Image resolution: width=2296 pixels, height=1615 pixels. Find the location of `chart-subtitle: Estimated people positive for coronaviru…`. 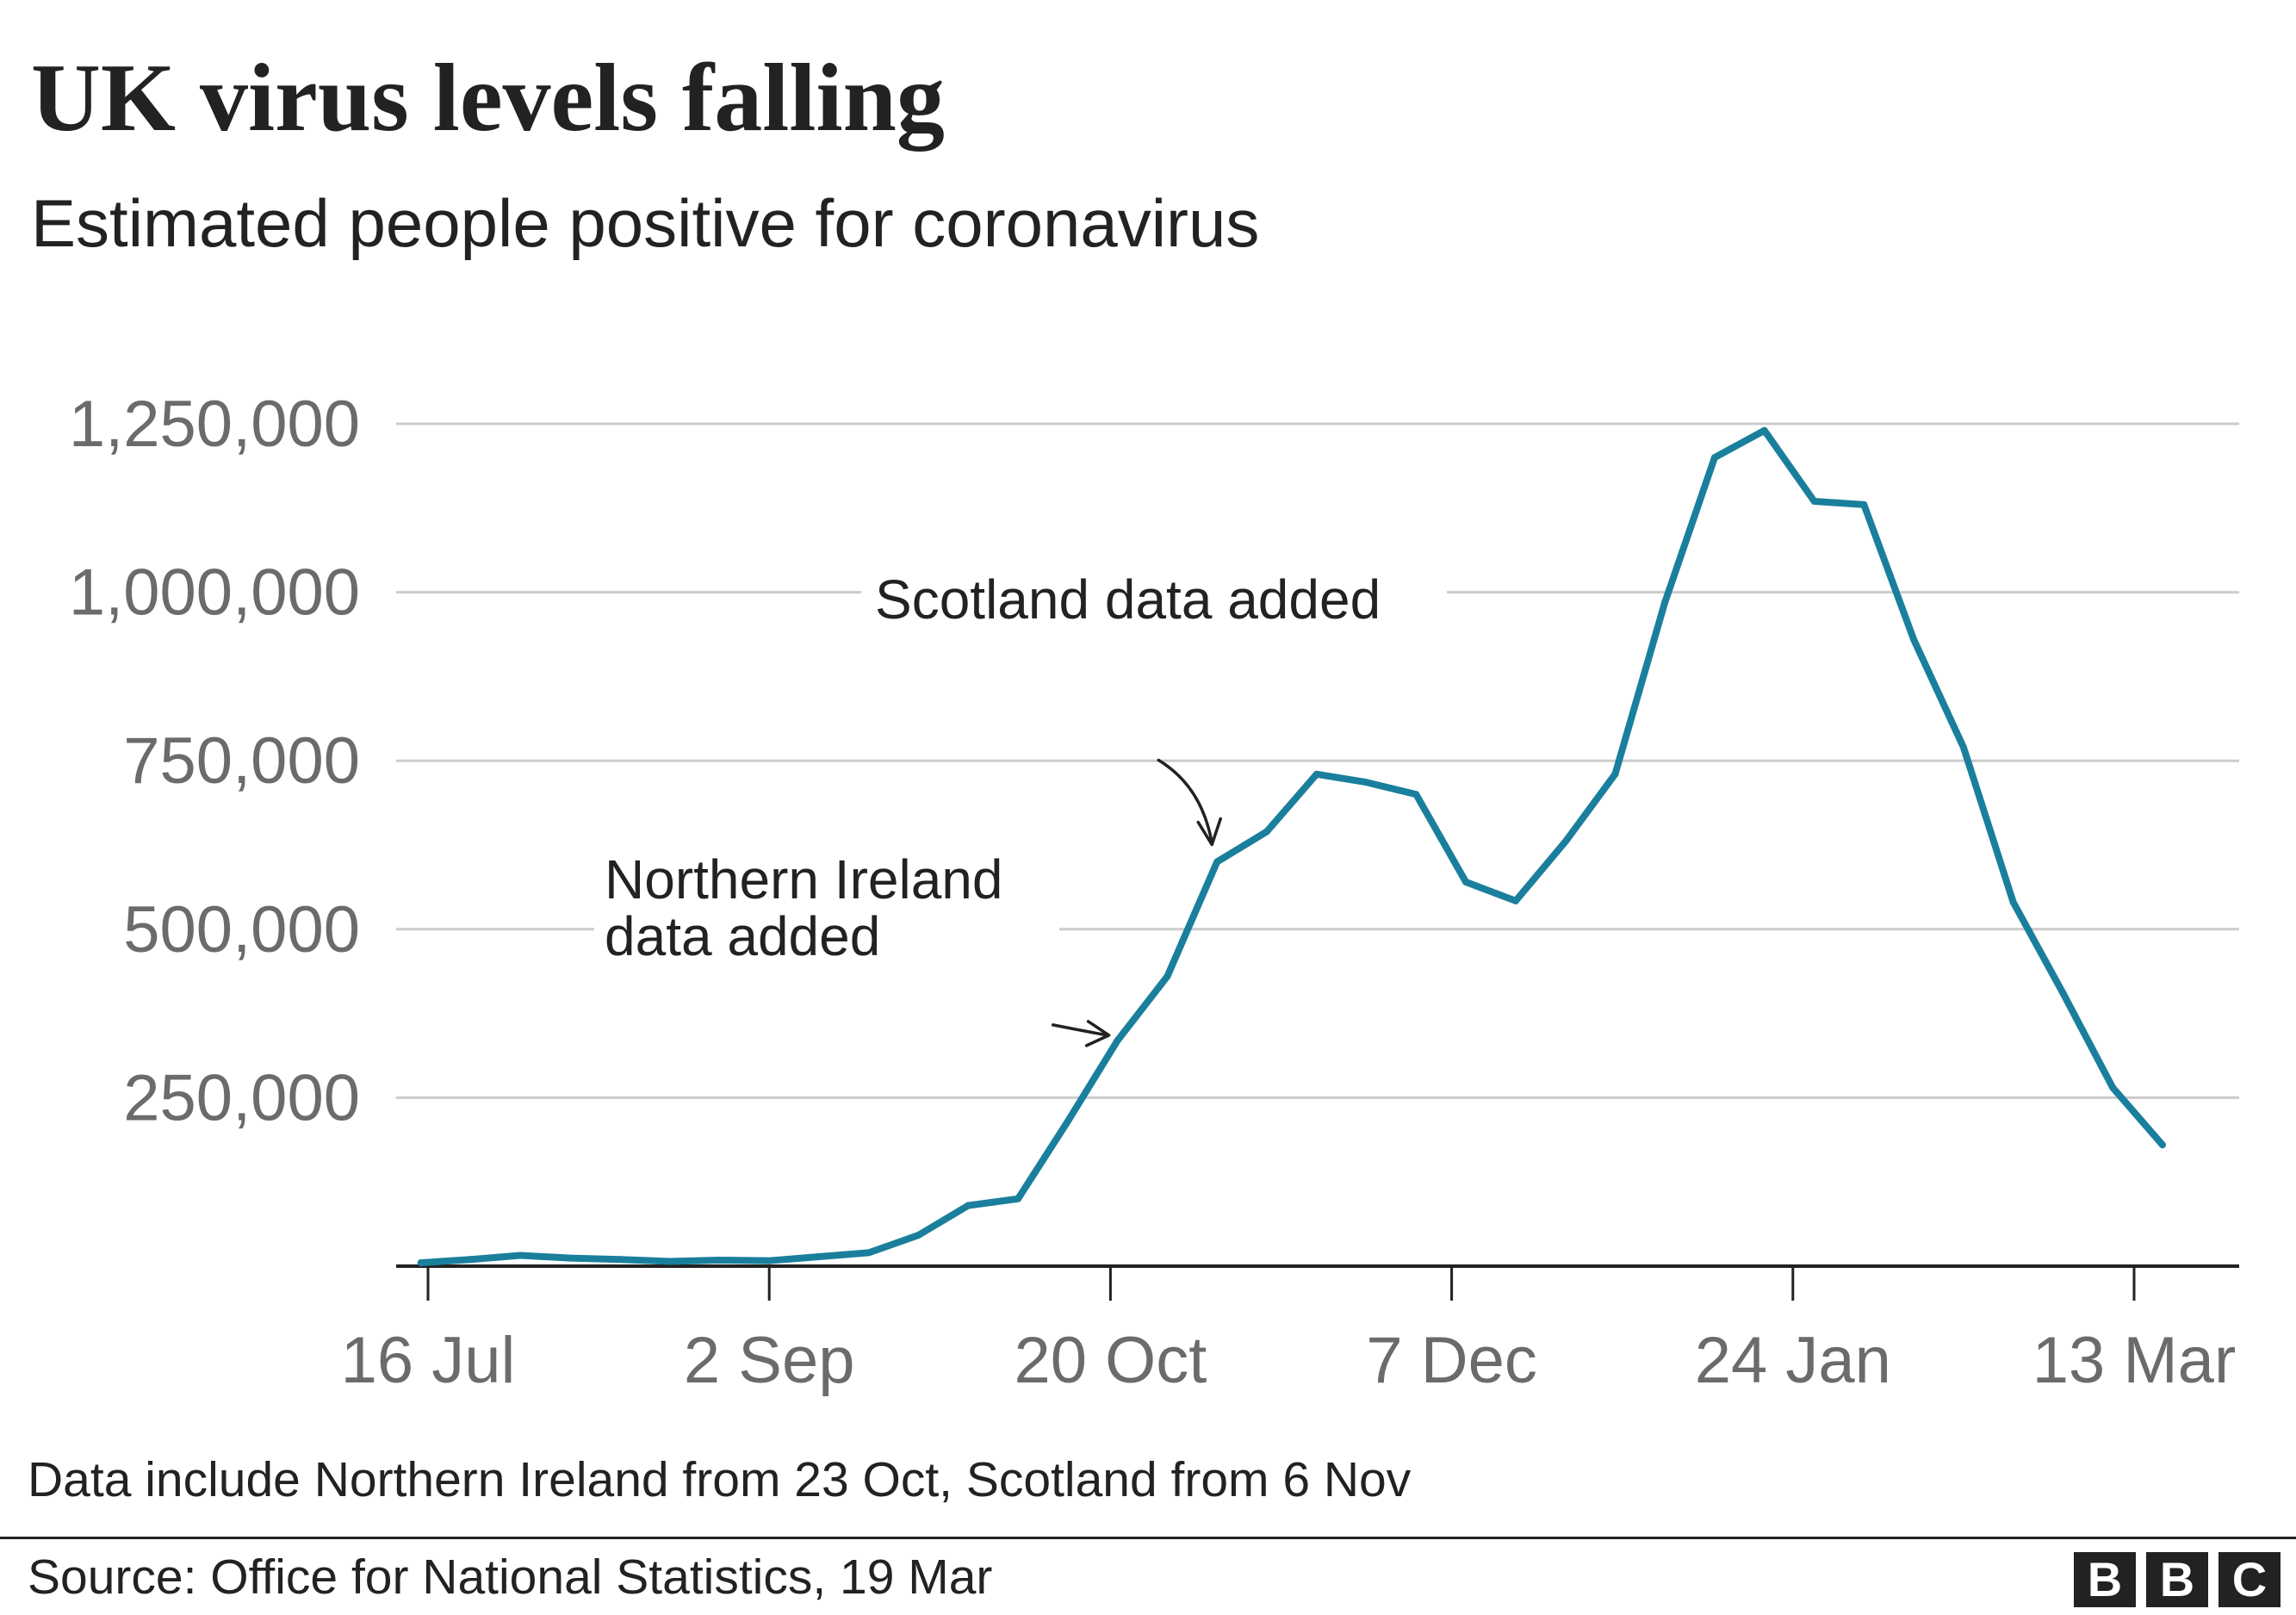

chart-subtitle: Estimated people positive for coronaviru… is located at coordinates (645, 223).